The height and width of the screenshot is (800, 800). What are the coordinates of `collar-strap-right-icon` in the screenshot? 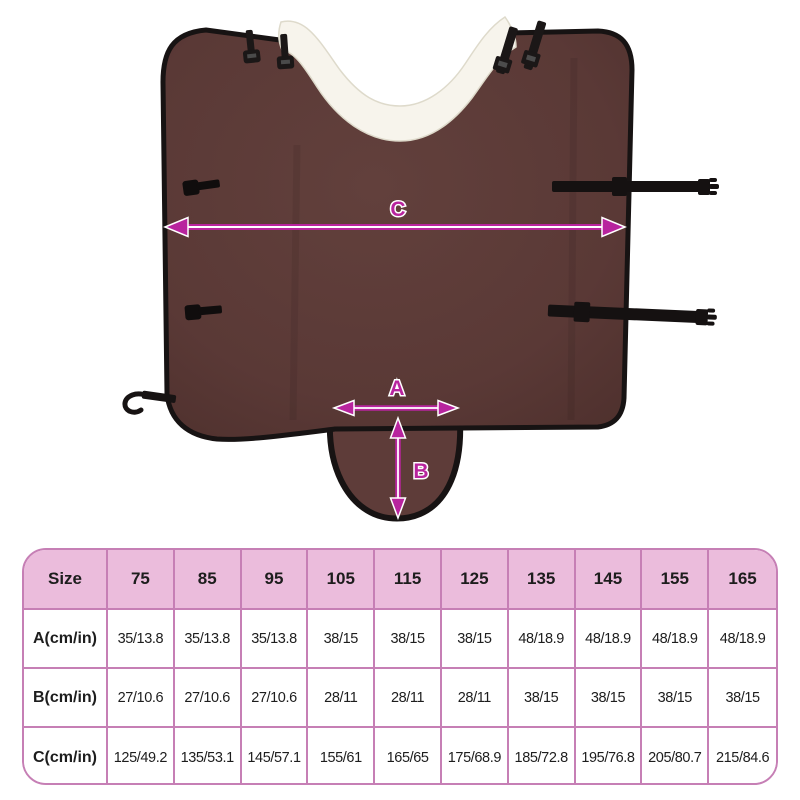 It's located at (519, 47).